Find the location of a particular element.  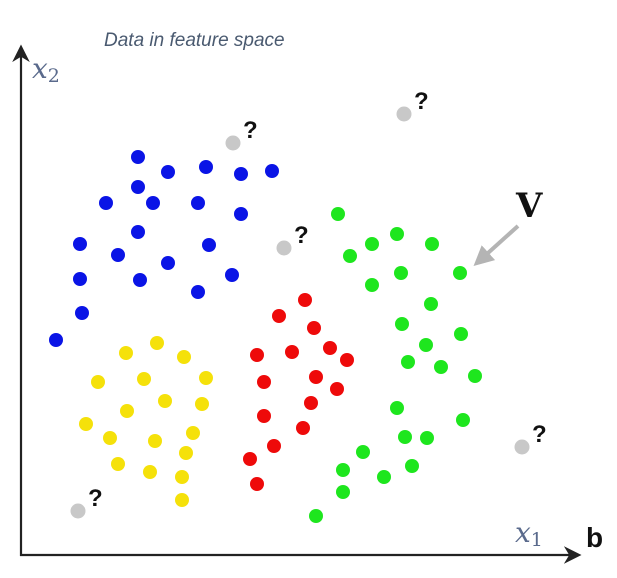

y-axis-label: x2 is located at coordinates (46, 69).